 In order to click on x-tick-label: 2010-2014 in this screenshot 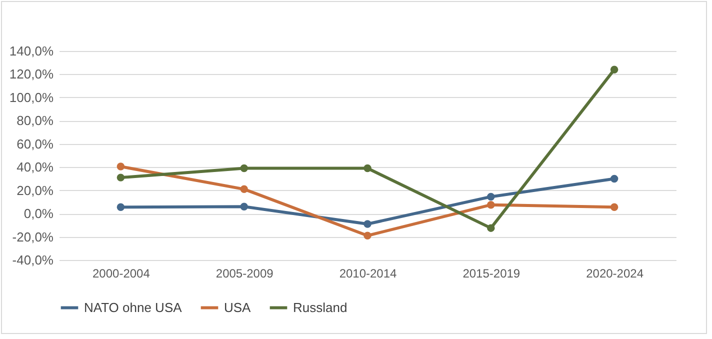, I will do `click(368, 273)`.